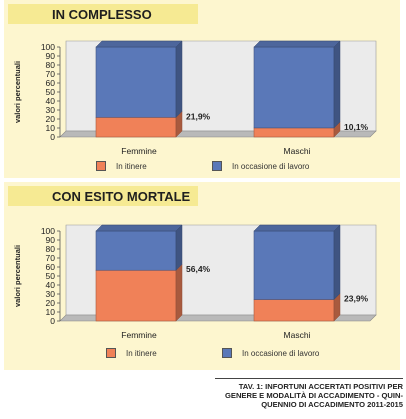 The image size is (406, 419). What do you see at coordinates (332, 404) in the screenshot?
I see `caption-line: QUENNIO DI ACCADIMENTO 2011-2015` at bounding box center [332, 404].